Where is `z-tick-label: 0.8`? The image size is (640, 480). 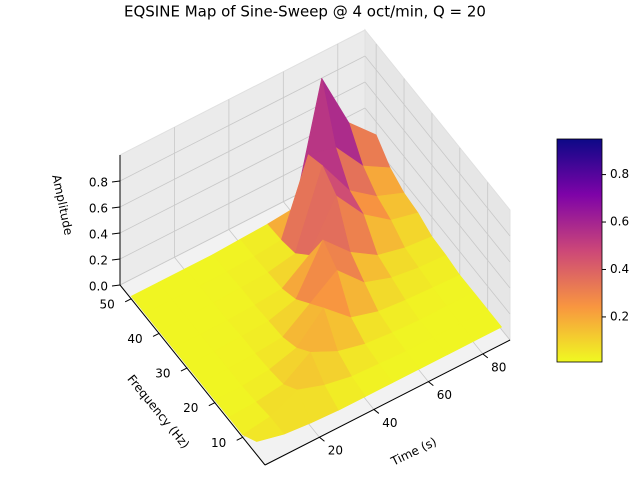 z-tick-label: 0.8 is located at coordinates (98, 183).